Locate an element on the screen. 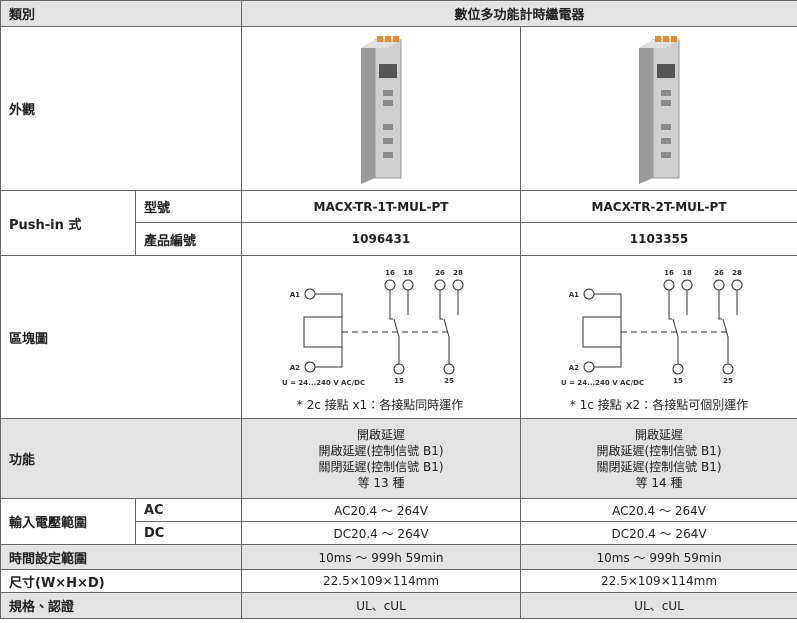  ac-row: 輸入電壓範圍 AC AC20.4 ～ 264V AC20.4 ～ 264V is located at coordinates (398, 521).